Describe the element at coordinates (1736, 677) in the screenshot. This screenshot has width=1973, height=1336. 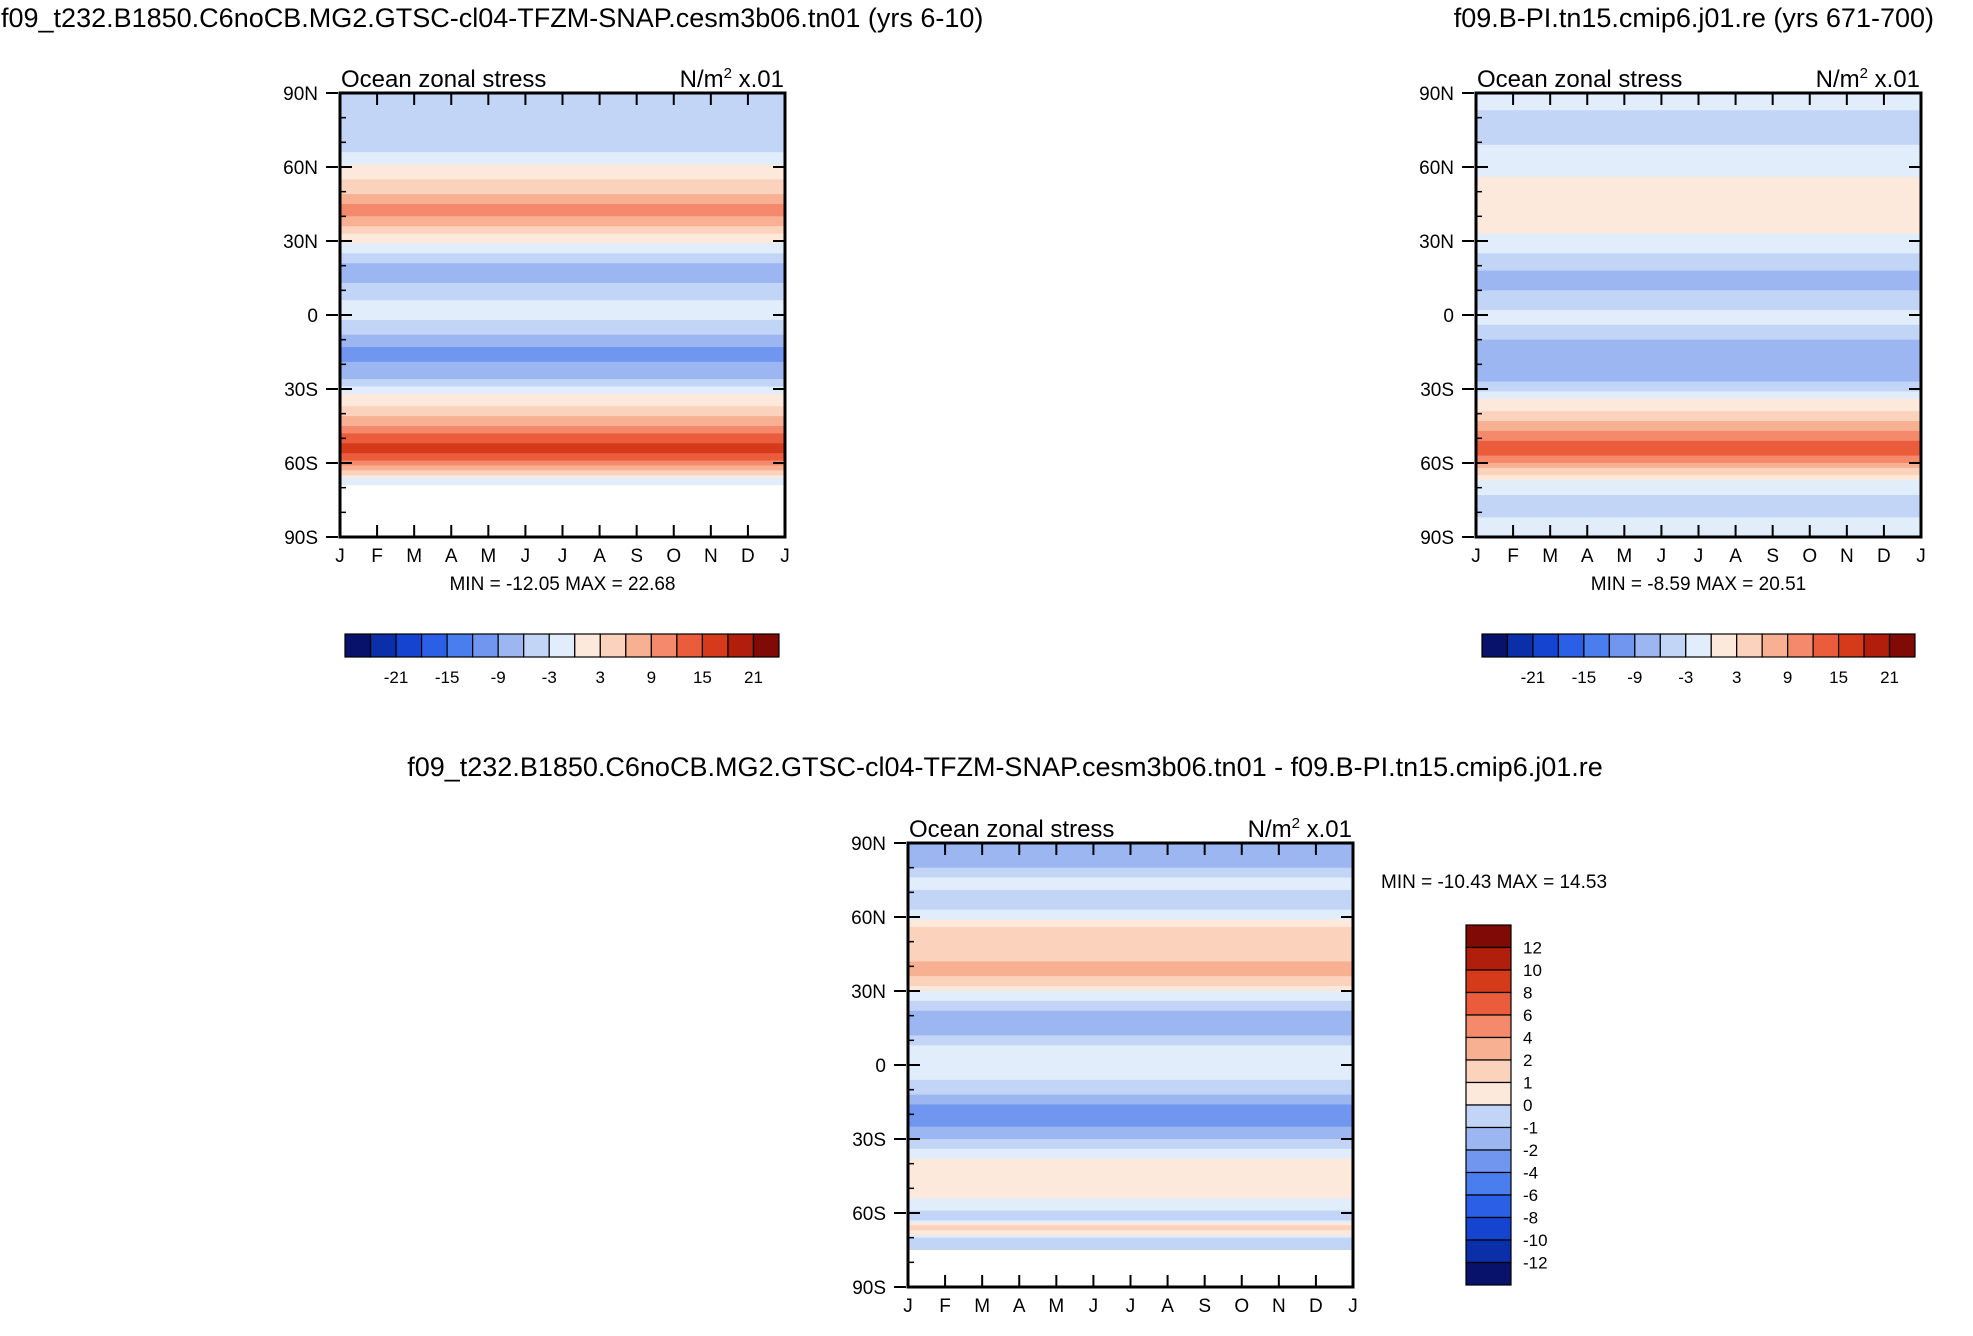
I see `colorbar-tick-label: 3` at that location.